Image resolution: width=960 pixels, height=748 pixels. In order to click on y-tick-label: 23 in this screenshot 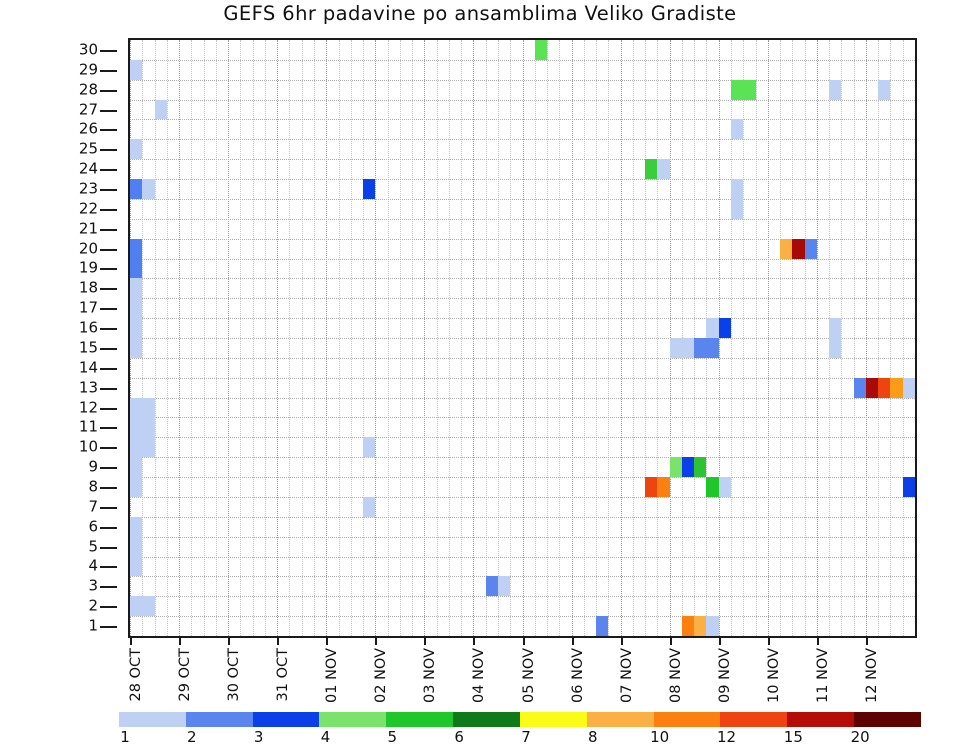, I will do `click(88, 188)`.